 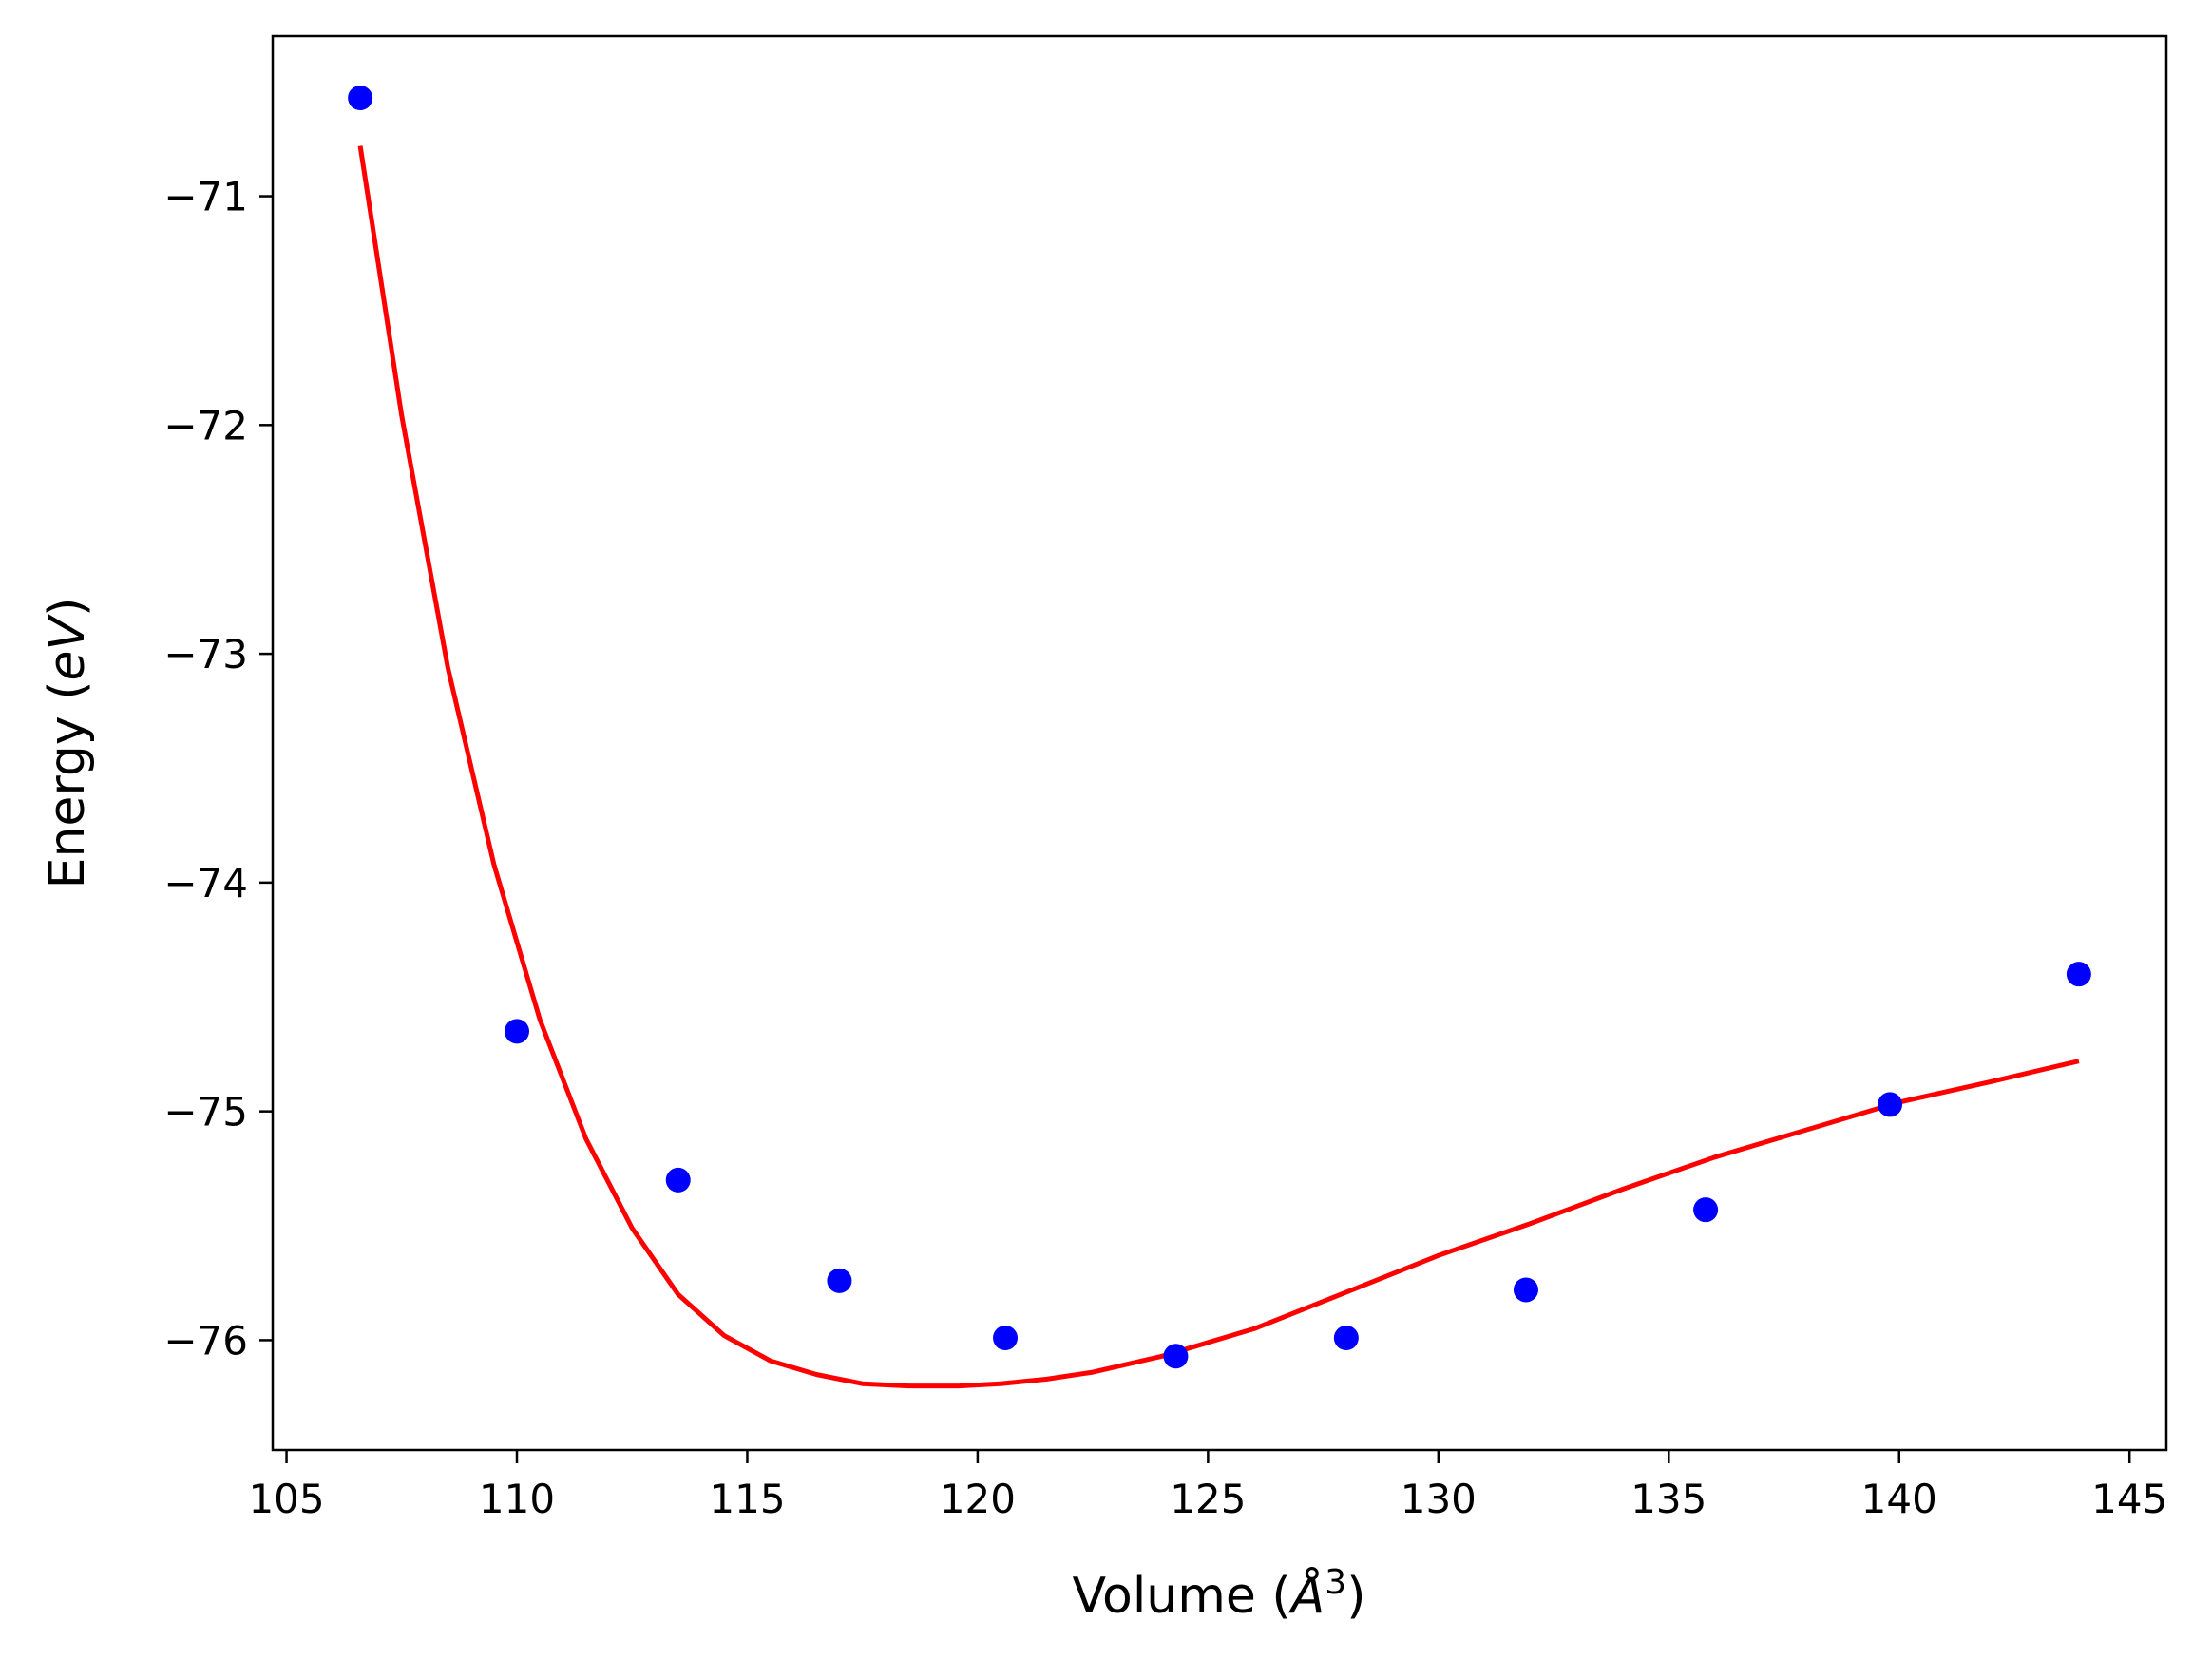 I want to click on y-tick-label: −72, so click(x=205, y=425).